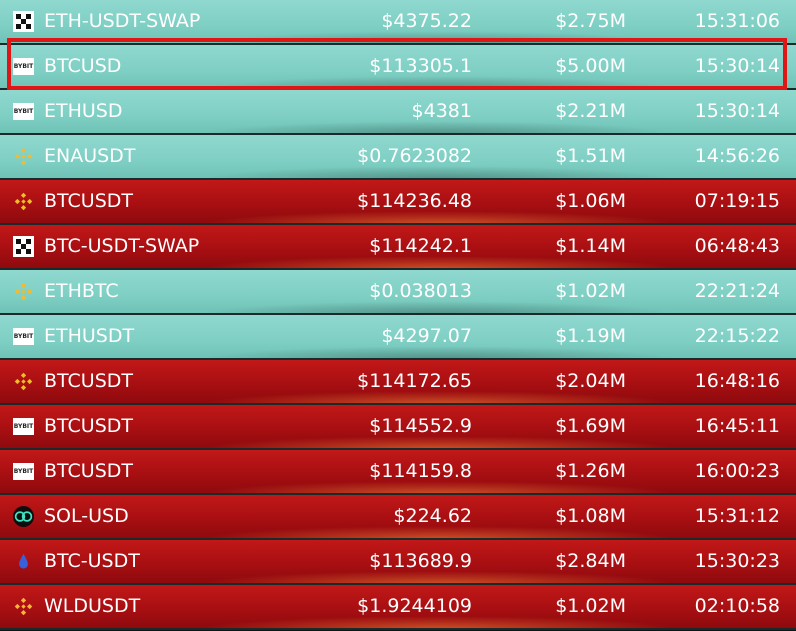 The width and height of the screenshot is (796, 631). Describe the element at coordinates (590, 516) in the screenshot. I see `volume-cell: $1.08M` at that location.